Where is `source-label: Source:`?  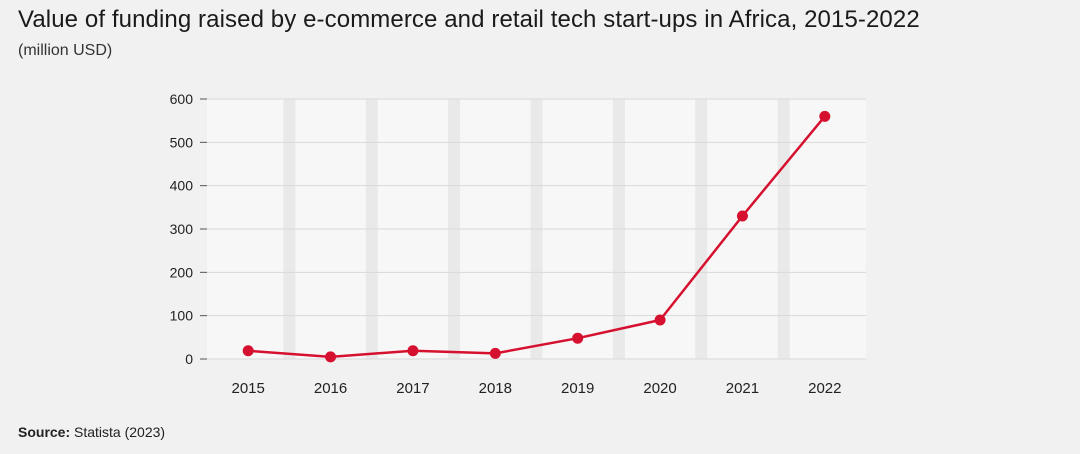 source-label: Source: is located at coordinates (44, 432).